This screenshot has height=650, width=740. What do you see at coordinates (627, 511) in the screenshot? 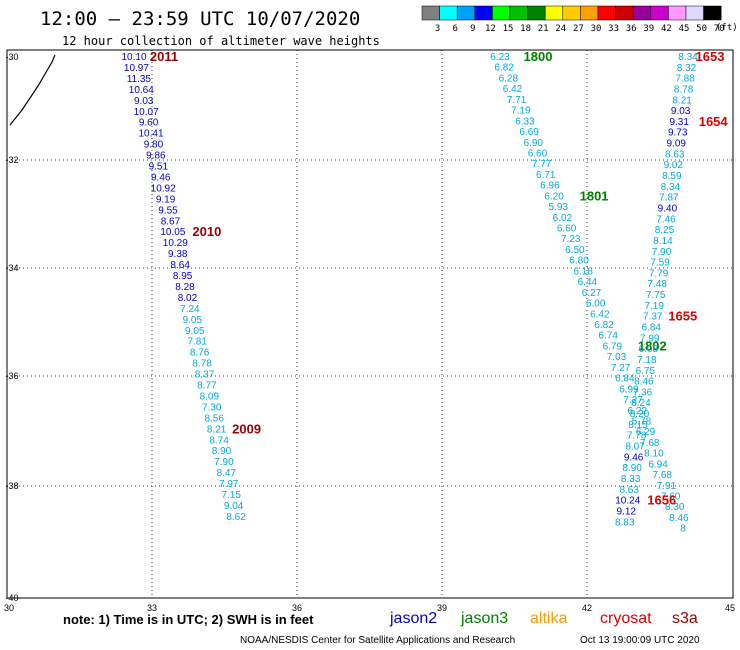
I see `wave-height-value: 9.12` at bounding box center [627, 511].